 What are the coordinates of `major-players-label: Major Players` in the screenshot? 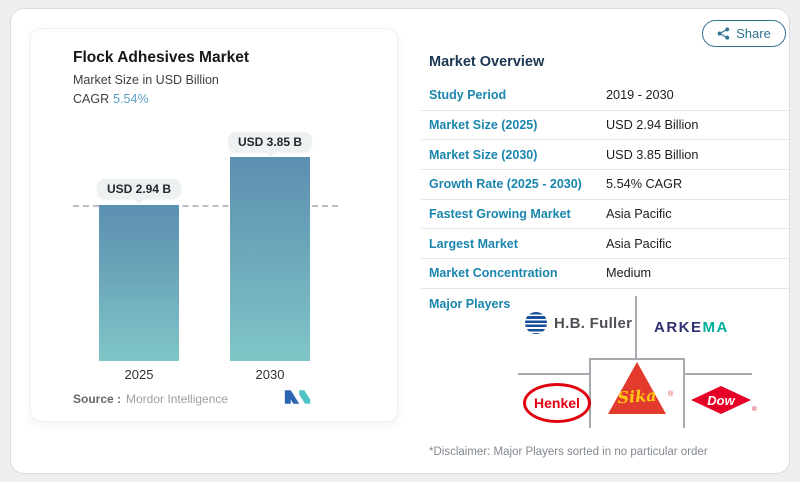 It's located at (470, 304).